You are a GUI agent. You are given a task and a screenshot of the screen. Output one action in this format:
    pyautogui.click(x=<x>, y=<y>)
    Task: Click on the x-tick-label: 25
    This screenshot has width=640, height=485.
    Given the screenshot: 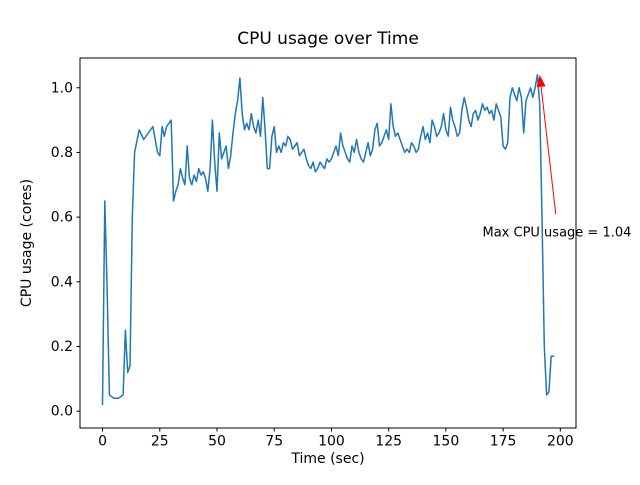 What is the action you would take?
    pyautogui.click(x=160, y=442)
    